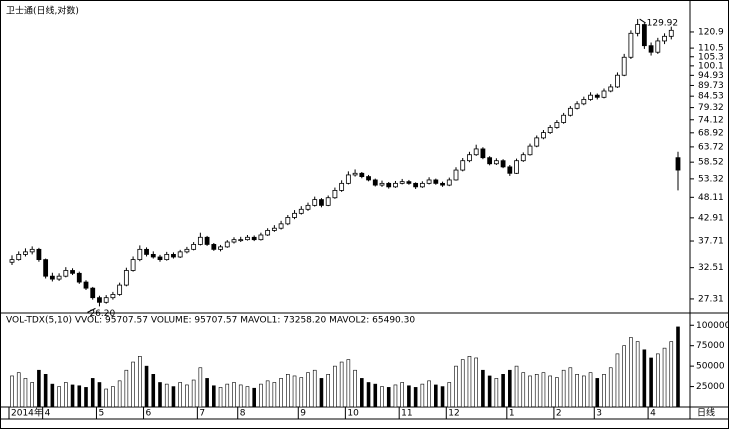 This screenshot has width=729, height=429. What do you see at coordinates (711, 32) in the screenshot?
I see `y-tick-label: 120.9` at bounding box center [711, 32].